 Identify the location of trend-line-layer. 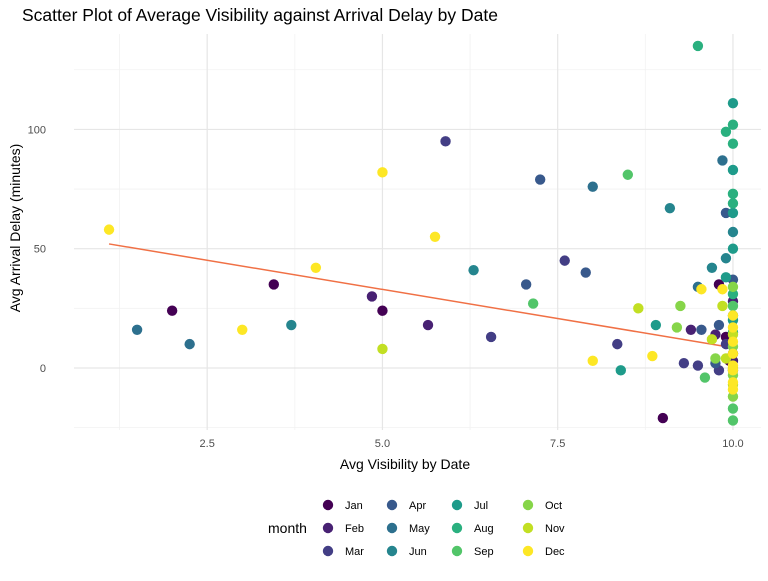
(421, 296).